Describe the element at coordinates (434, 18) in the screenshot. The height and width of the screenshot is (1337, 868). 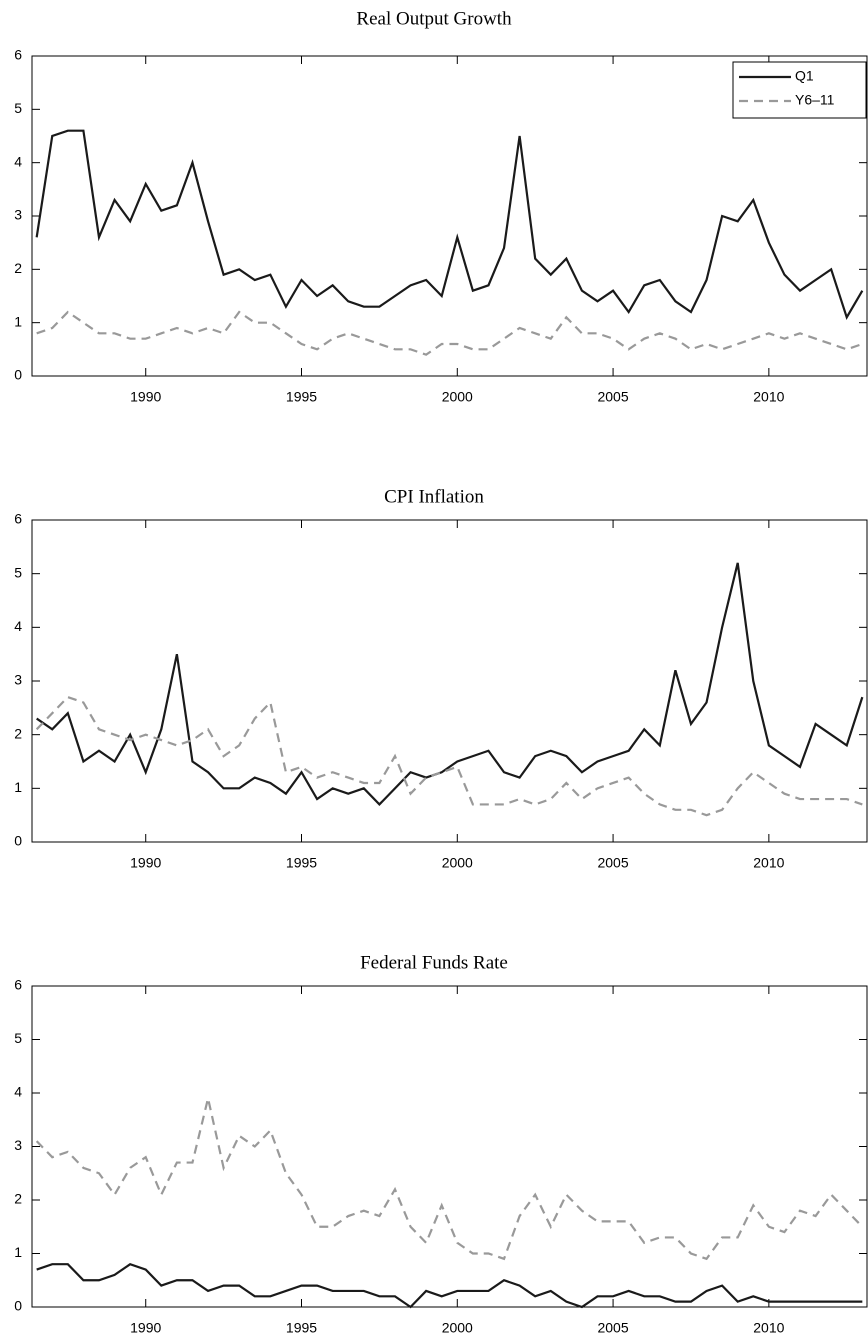
I see `chart-title: Real Output Growth` at that location.